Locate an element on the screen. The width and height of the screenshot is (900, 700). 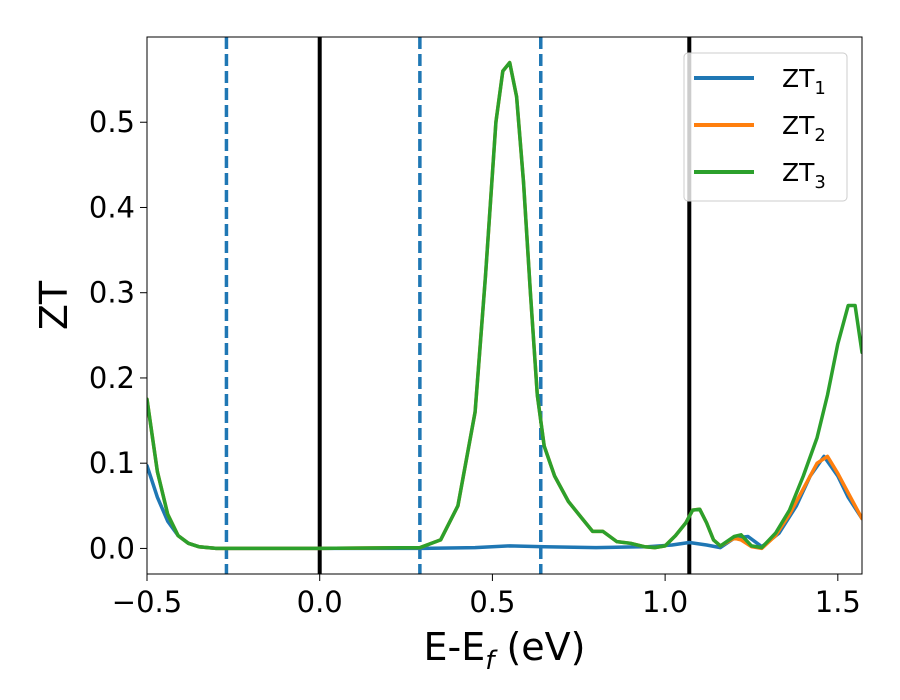
y-tick-label: 0.5 is located at coordinates (112, 122).